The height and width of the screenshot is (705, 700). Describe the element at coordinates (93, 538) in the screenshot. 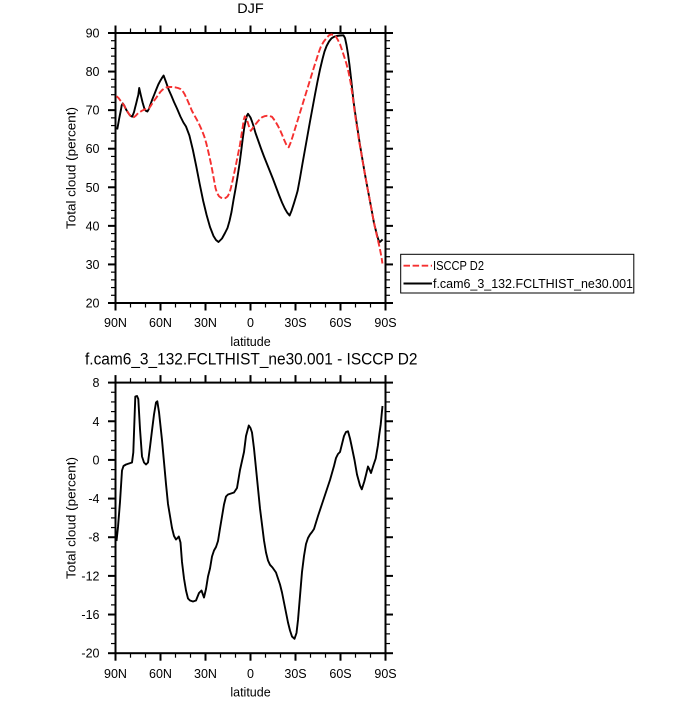

I see `svg-text: -8` at that location.